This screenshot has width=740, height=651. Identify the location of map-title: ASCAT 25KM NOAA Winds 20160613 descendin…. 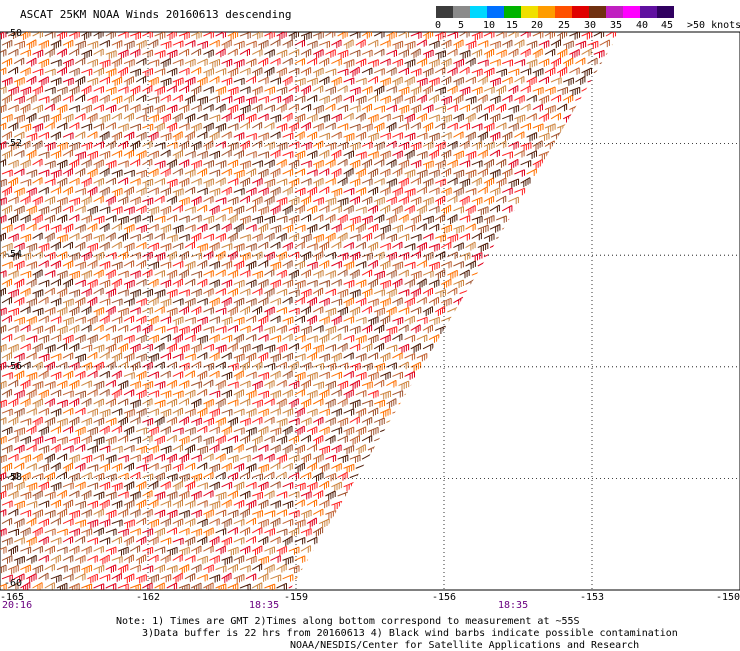
(156, 14).